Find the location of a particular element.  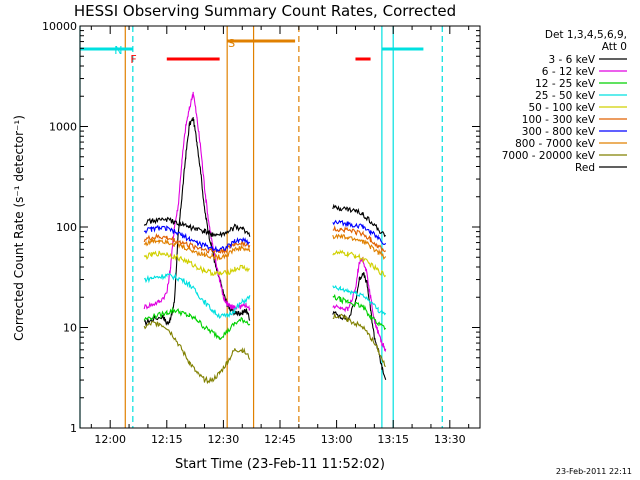

y-tick-label-4: 10000 is located at coordinates (59, 26).